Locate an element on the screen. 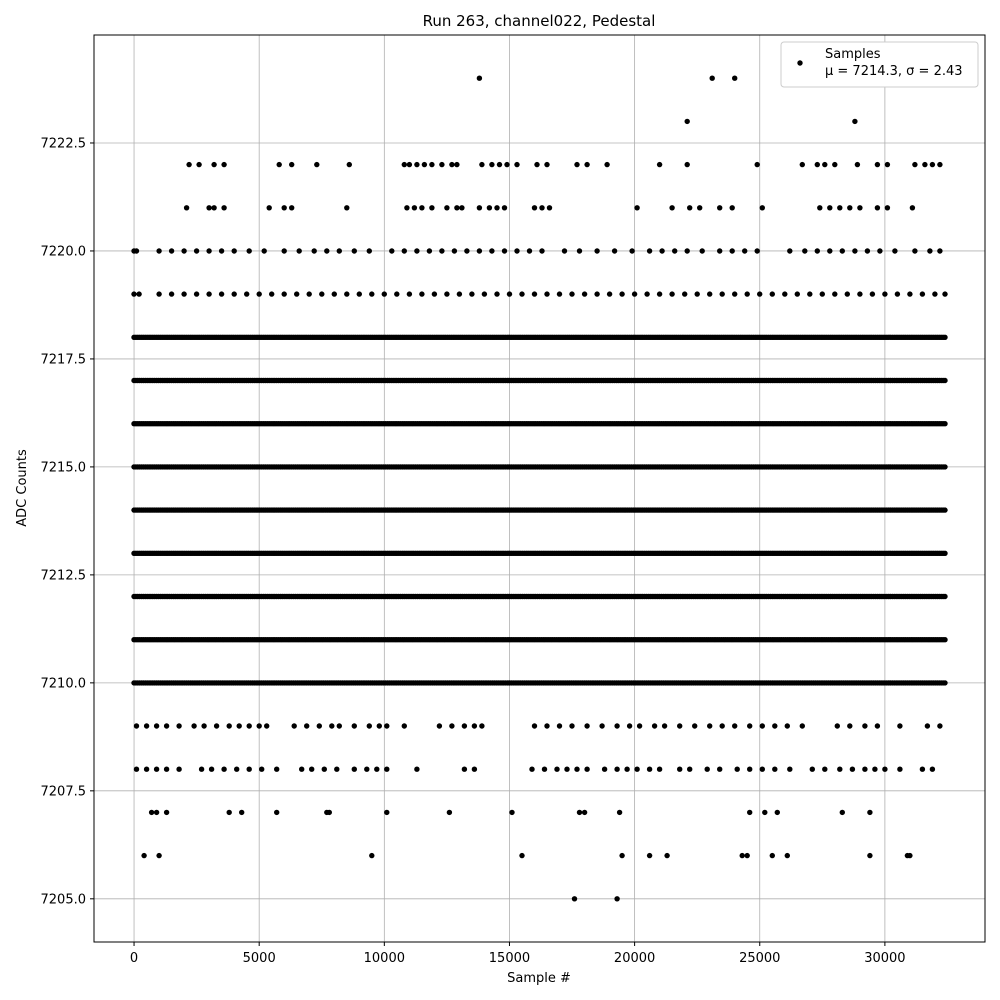 This screenshot has height=1000, width=1000. y-tick-label: 7210.0 is located at coordinates (64, 683).